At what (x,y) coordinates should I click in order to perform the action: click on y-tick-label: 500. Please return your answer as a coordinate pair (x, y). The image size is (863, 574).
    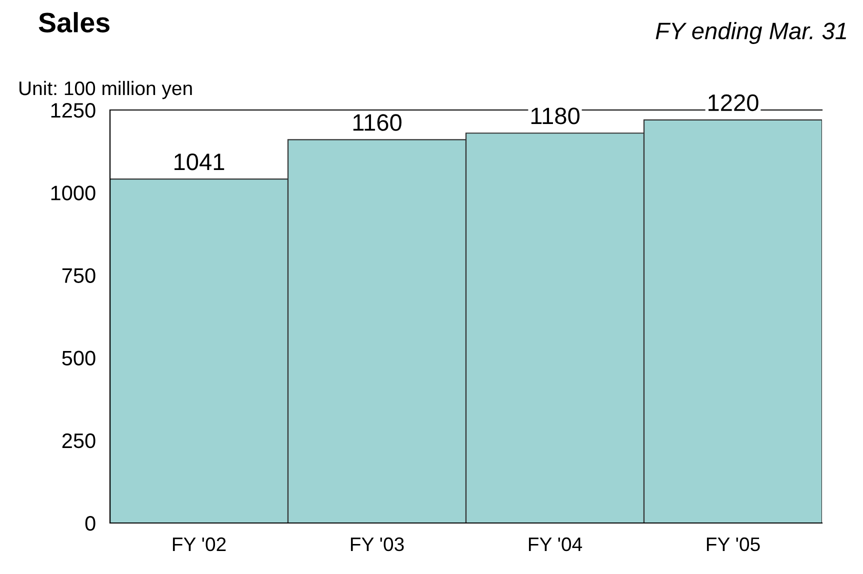
    Looking at the image, I should click on (79, 358).